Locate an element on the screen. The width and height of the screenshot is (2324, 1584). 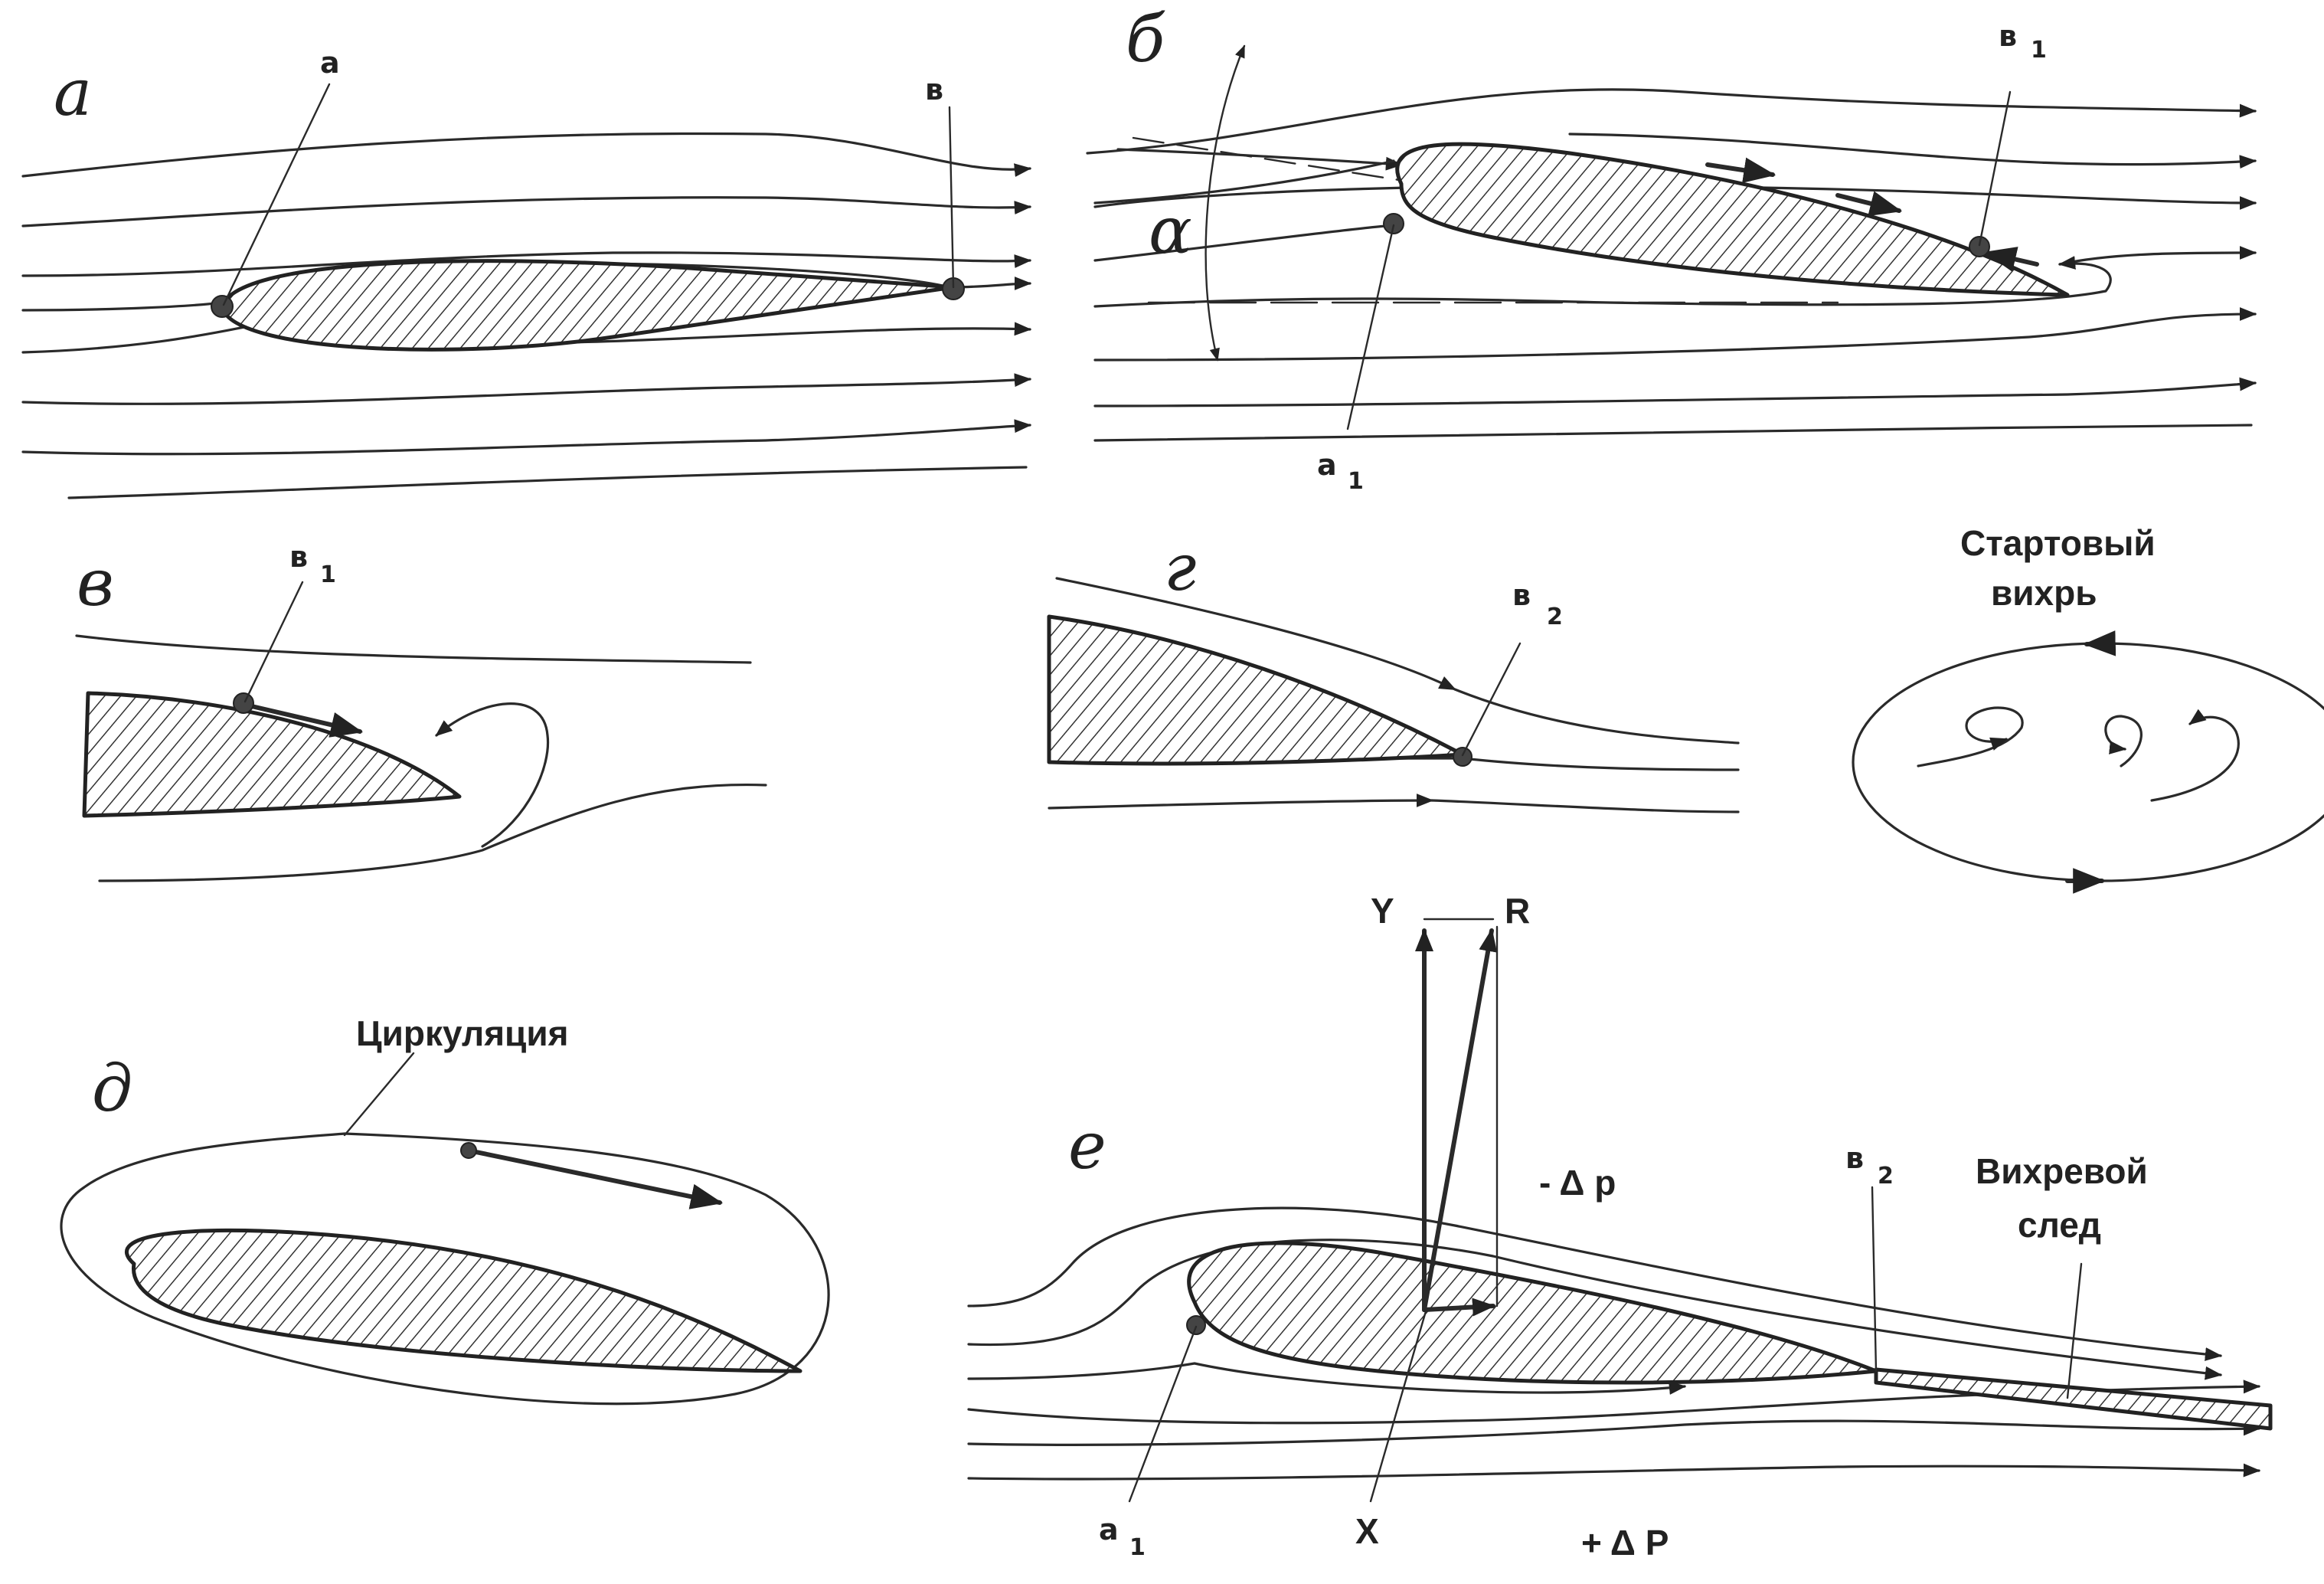
boundary-arrow is located at coordinates (2100, 643).